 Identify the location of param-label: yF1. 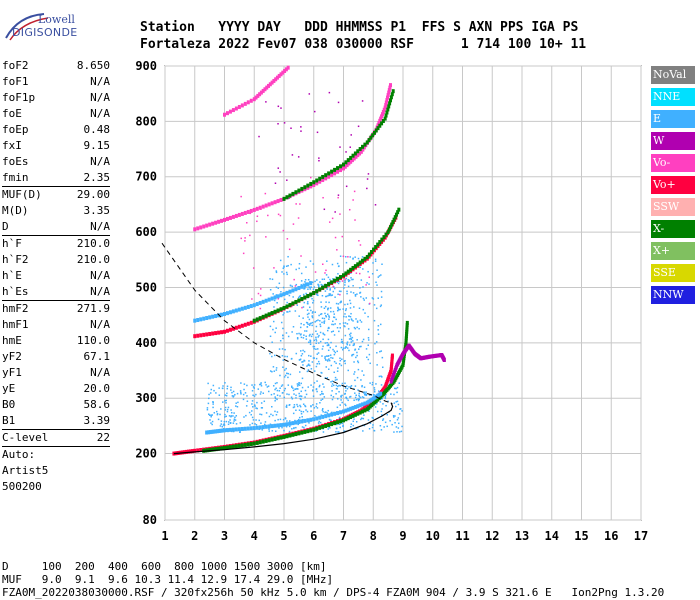
(12, 372).